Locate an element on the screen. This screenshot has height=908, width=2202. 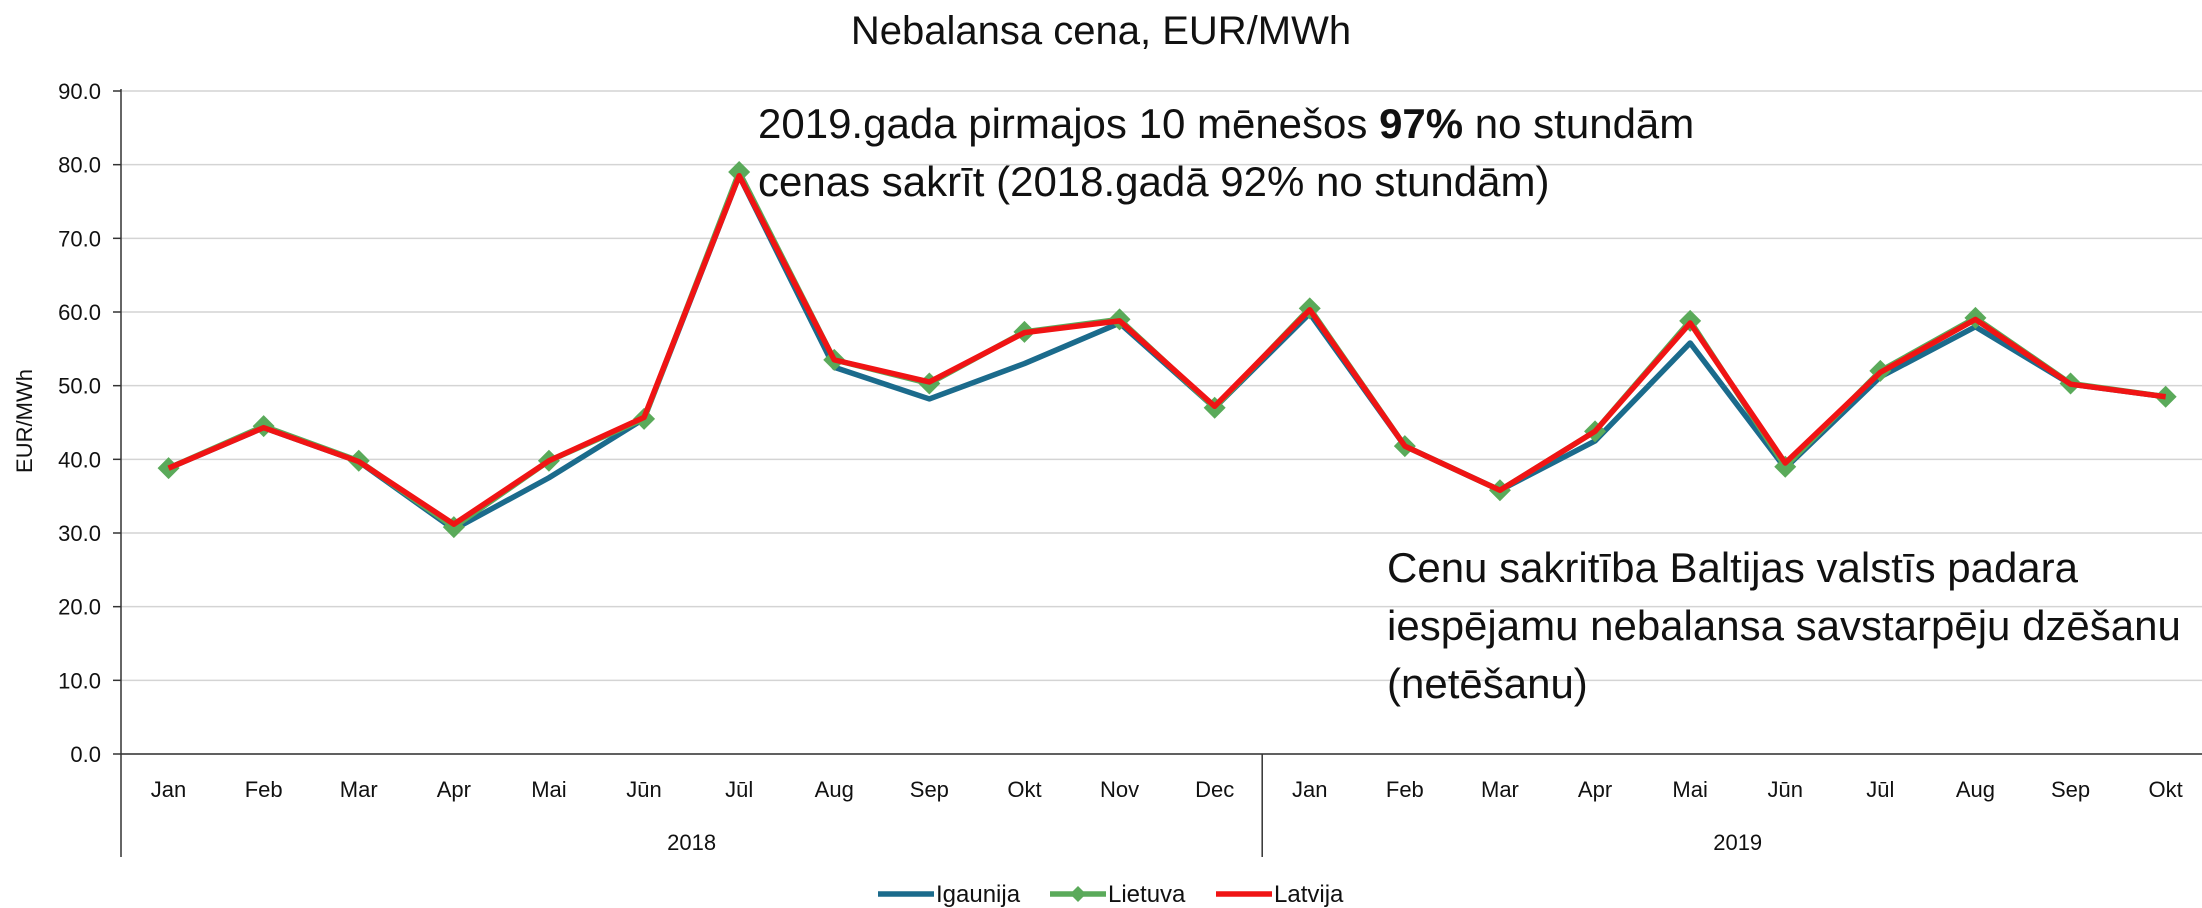
y-tick-label: 20.0 is located at coordinates (79, 607).